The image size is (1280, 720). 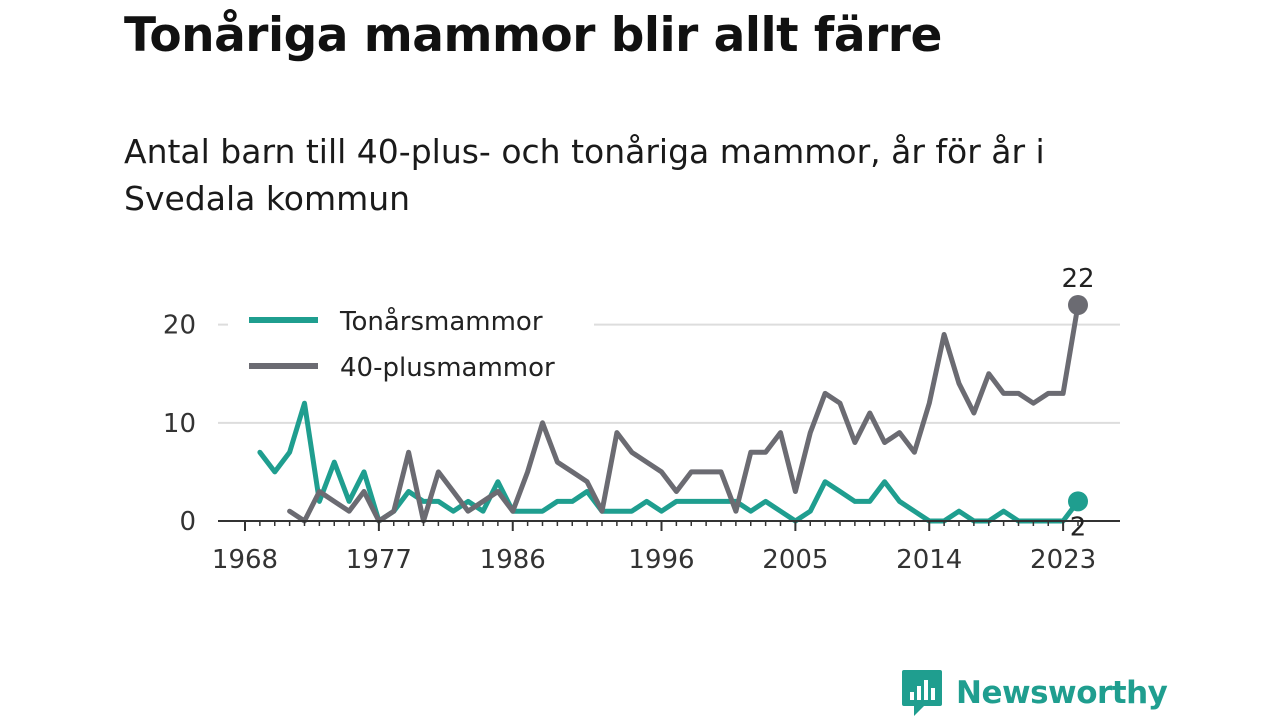 What do you see at coordinates (187, 522) in the screenshot?
I see `y-tick-label-0: 0` at bounding box center [187, 522].